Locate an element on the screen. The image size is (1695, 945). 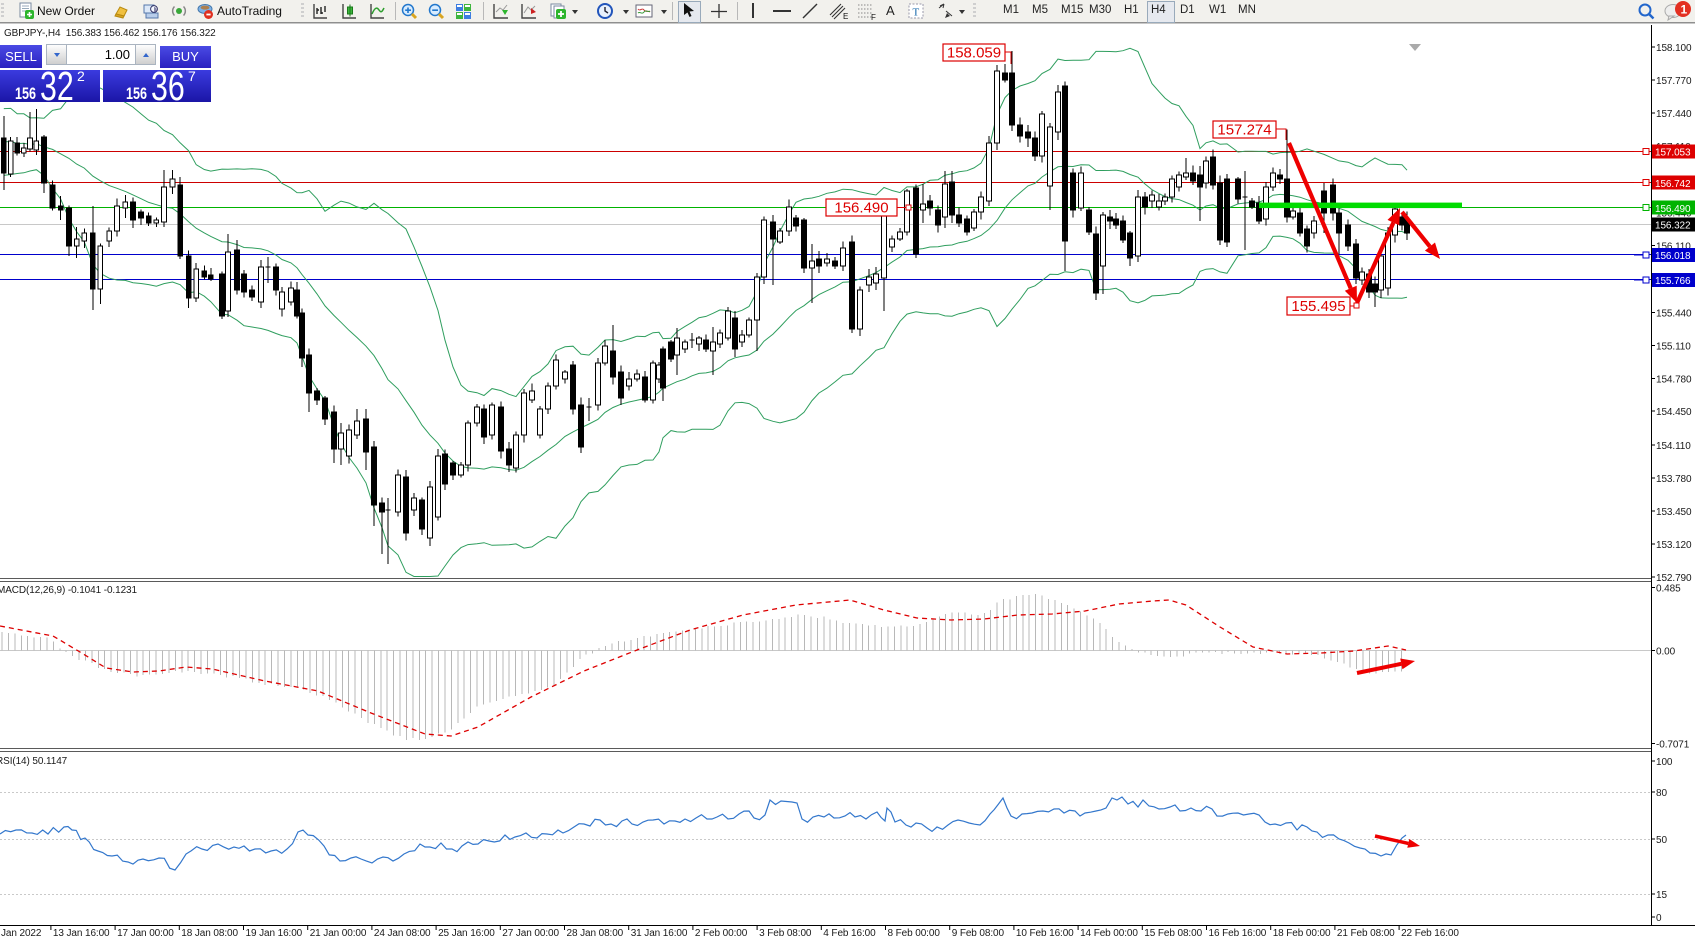
svg-text: 0.00 is located at coordinates (1666, 652).